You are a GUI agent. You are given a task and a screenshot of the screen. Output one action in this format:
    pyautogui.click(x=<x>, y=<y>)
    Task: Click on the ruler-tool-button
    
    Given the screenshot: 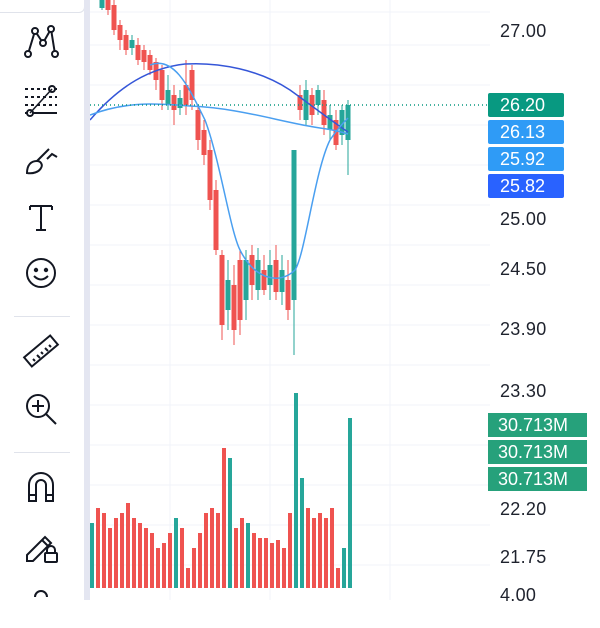 What is the action you would take?
    pyautogui.click(x=41, y=353)
    